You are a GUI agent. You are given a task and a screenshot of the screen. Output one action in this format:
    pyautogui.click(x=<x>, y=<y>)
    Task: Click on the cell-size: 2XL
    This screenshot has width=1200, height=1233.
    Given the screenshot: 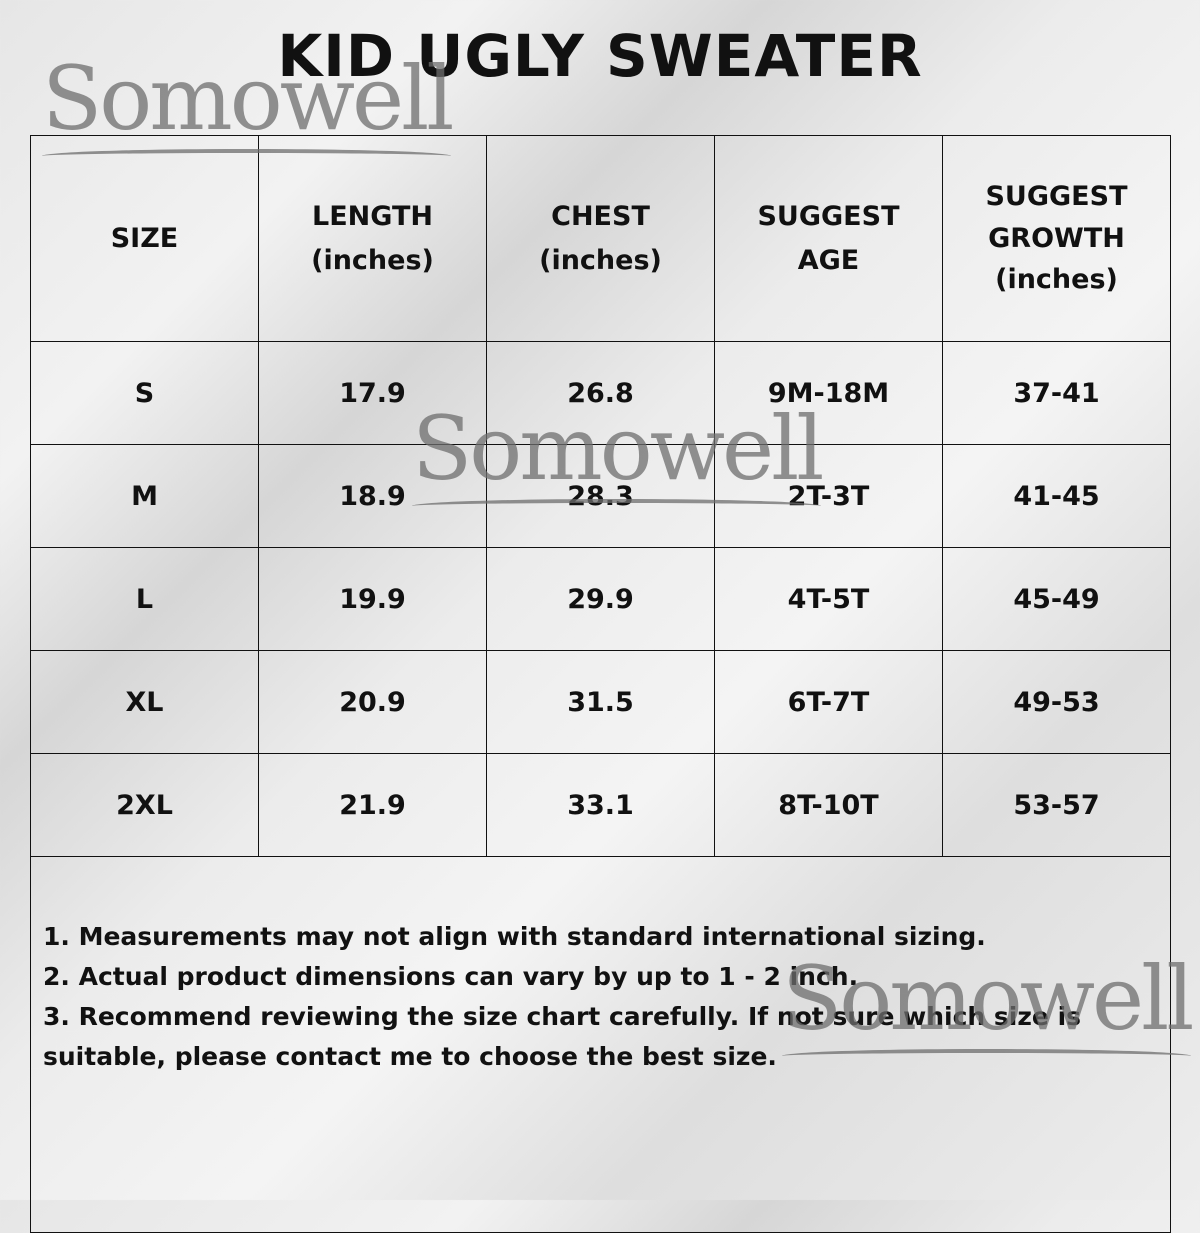 What is the action you would take?
    pyautogui.click(x=144, y=805)
    